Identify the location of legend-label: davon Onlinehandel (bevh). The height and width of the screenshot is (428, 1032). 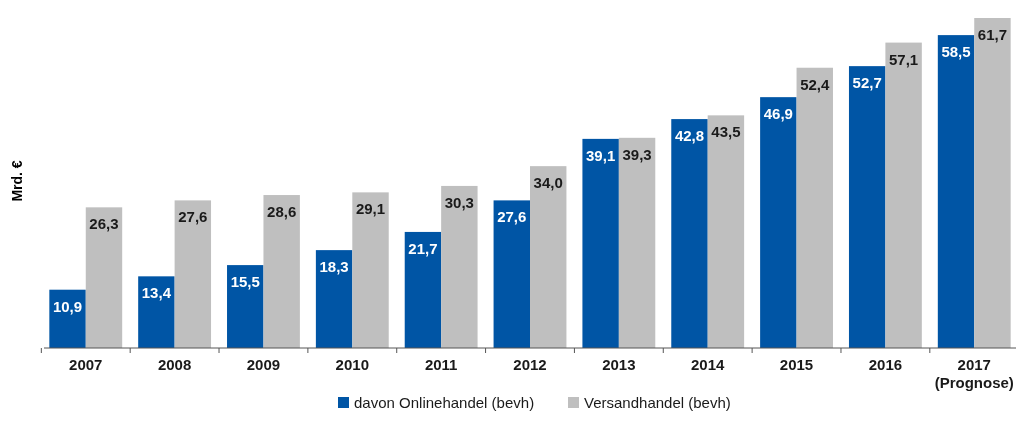
(444, 402).